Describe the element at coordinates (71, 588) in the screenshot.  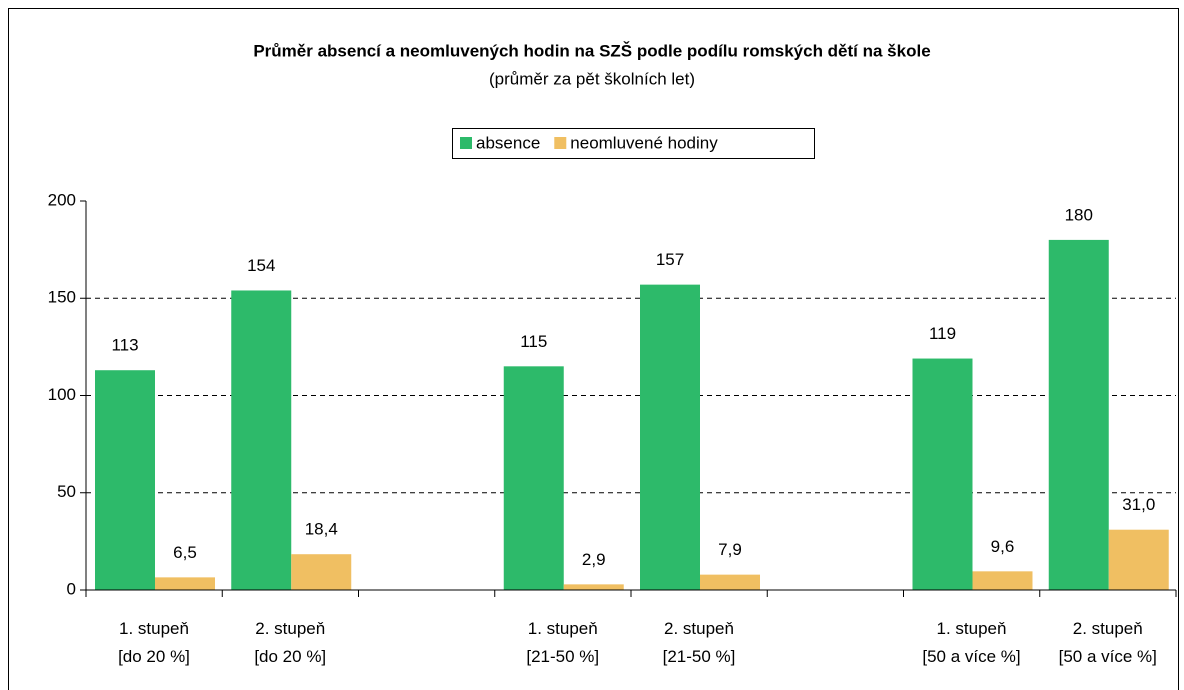
I see `y-tick-label: 0` at that location.